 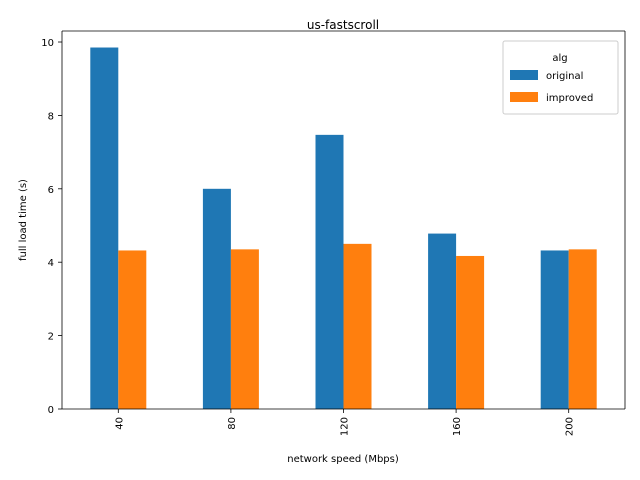 I want to click on legend-swatch-original, so click(x=524, y=75).